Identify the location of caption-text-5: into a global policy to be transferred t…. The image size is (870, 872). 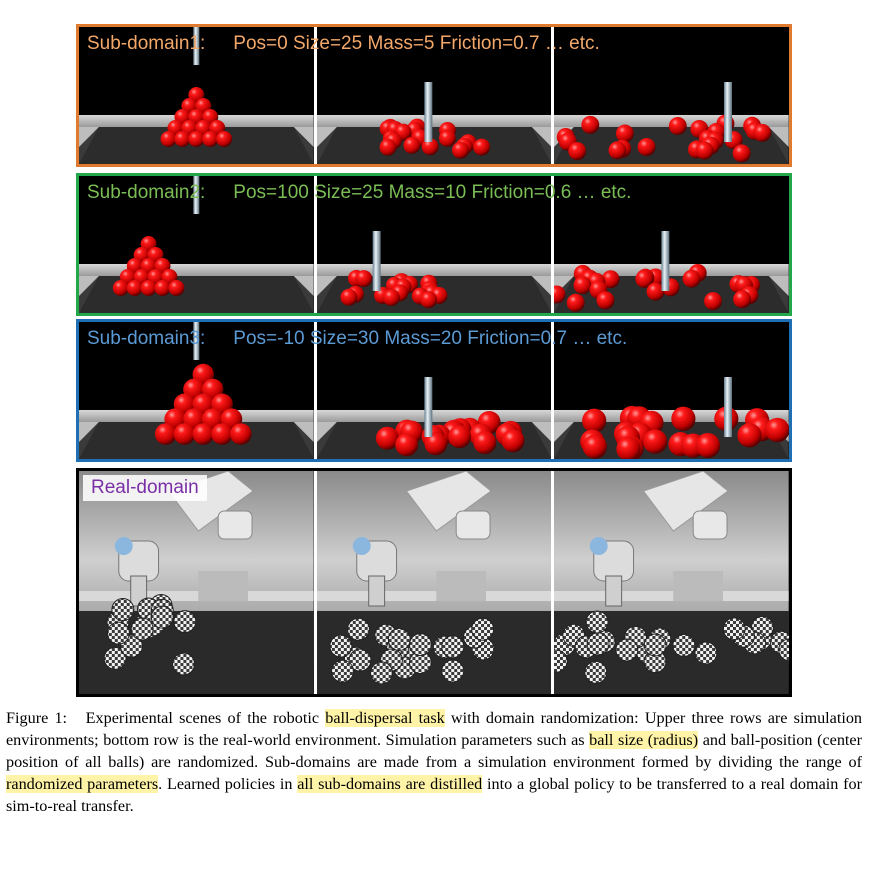
(434, 795).